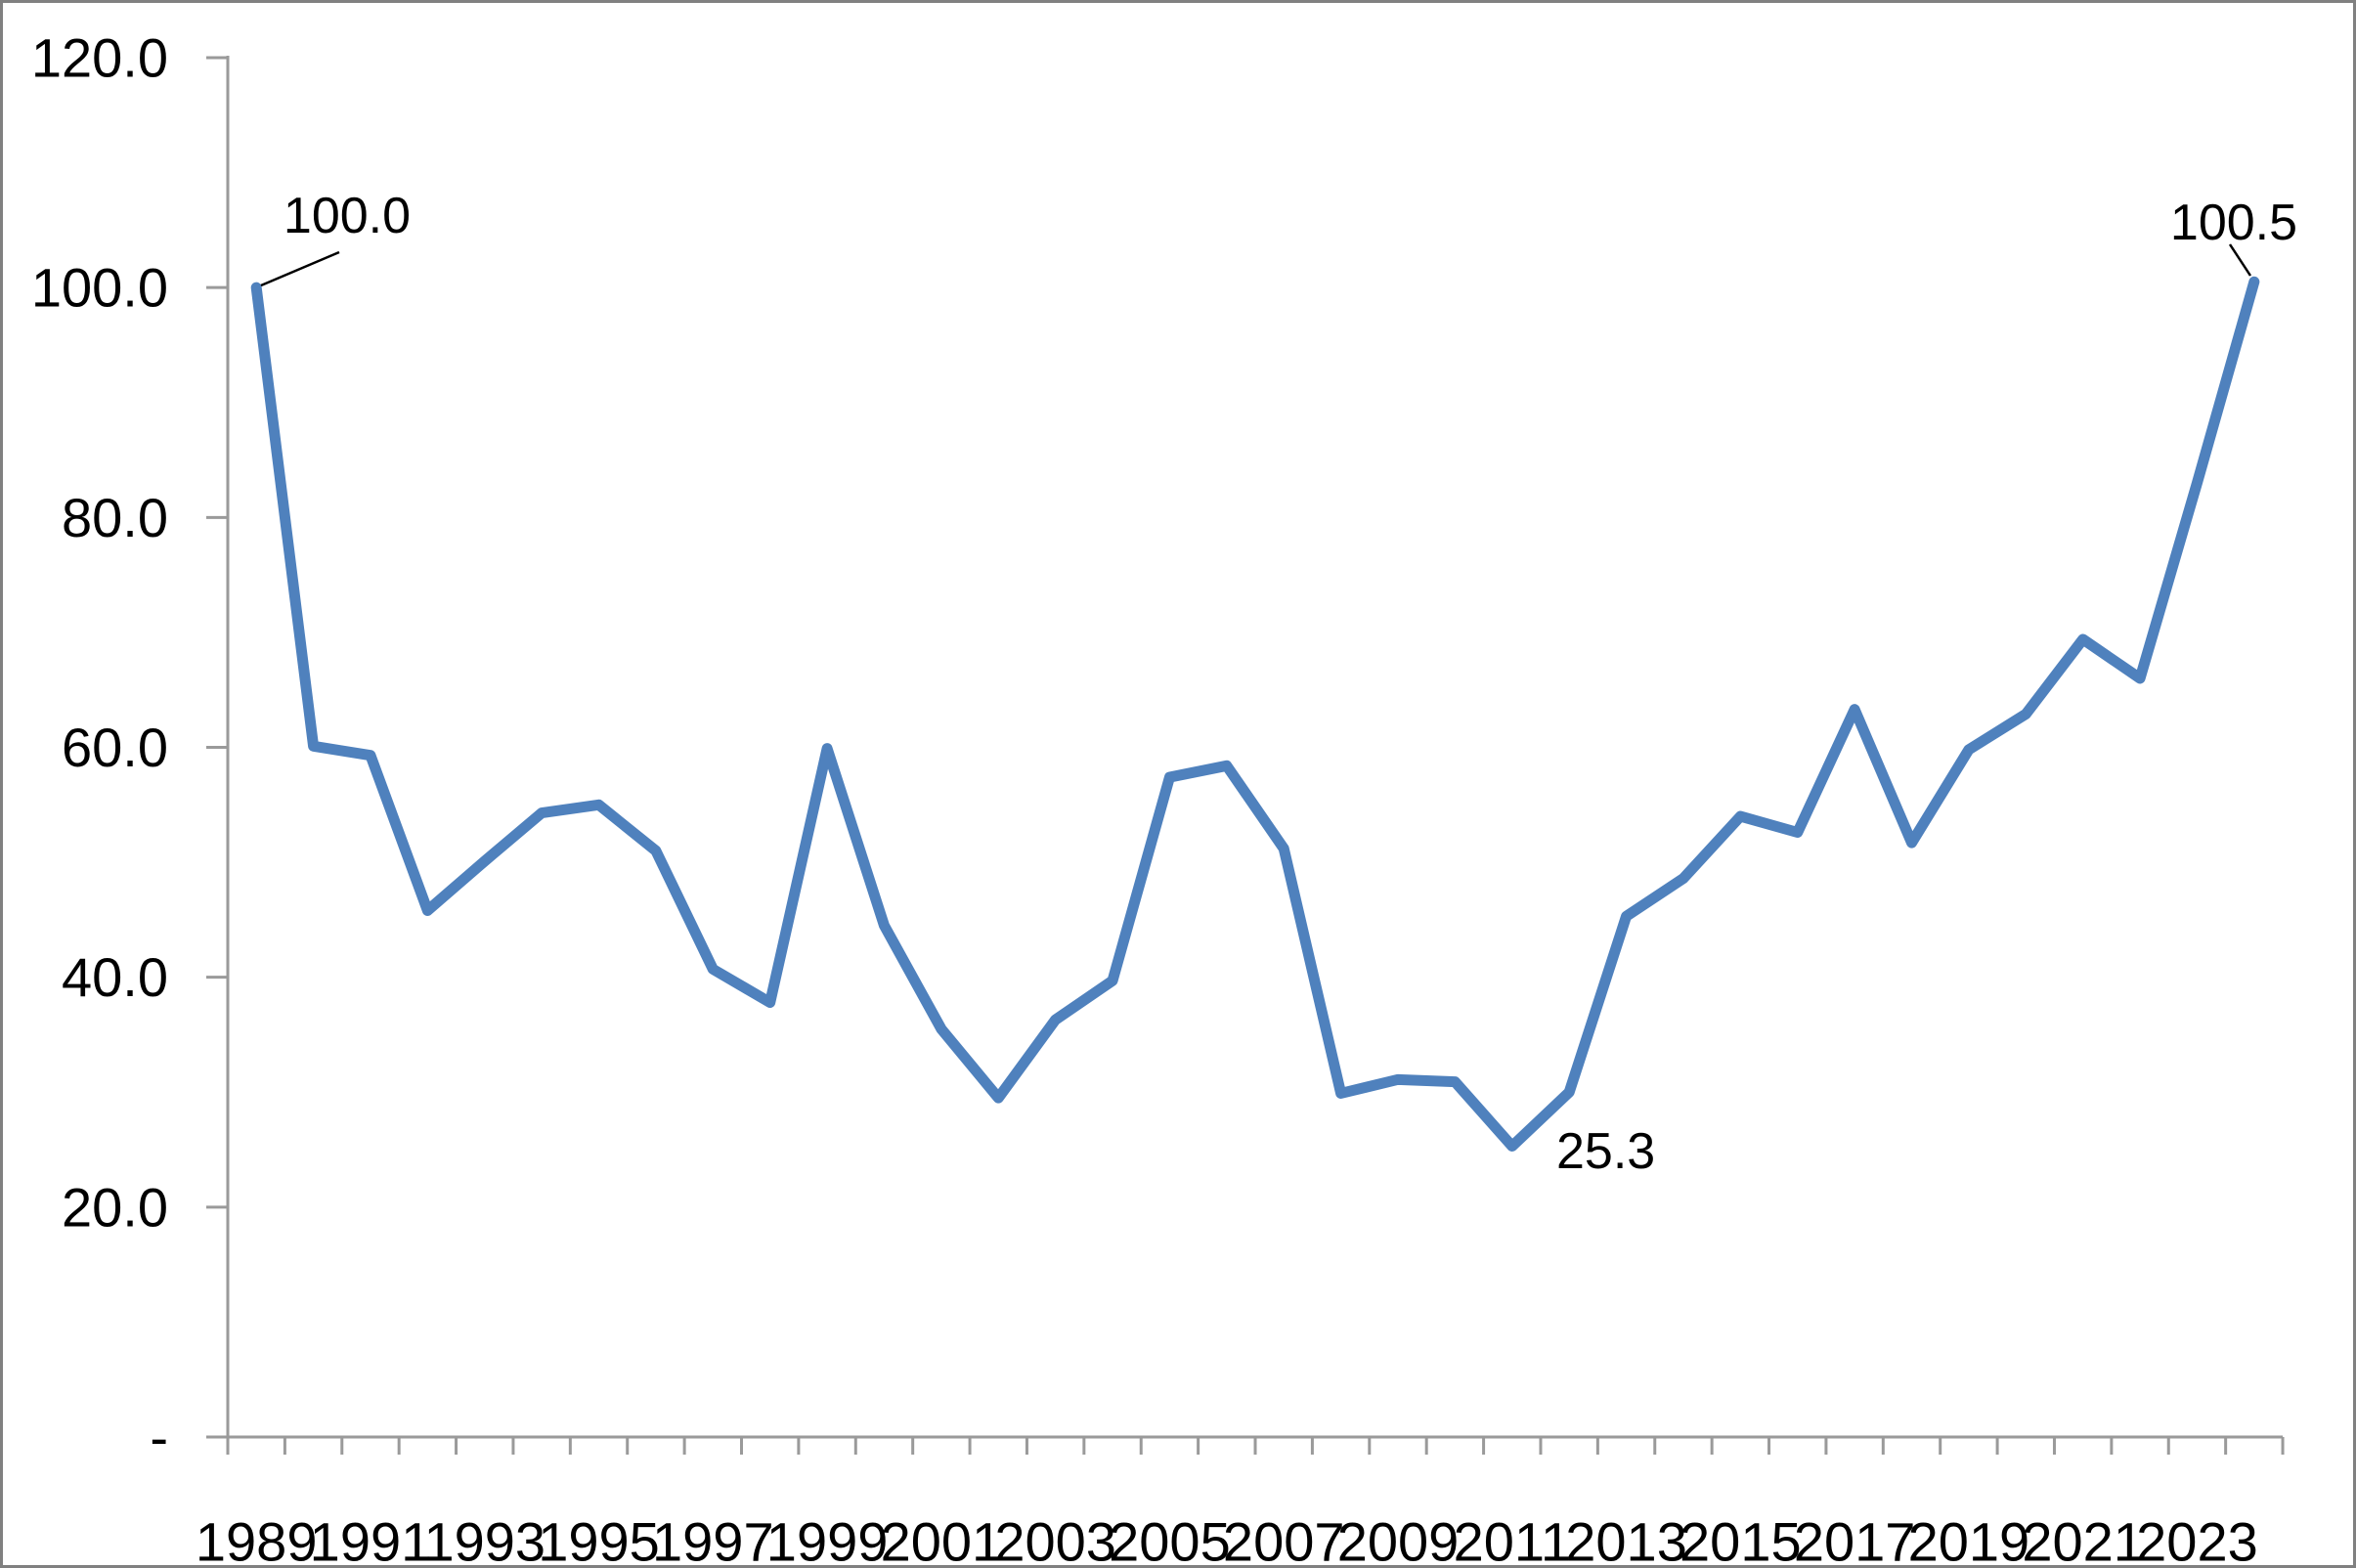  What do you see at coordinates (942, 1539) in the screenshot?
I see `x-tick-label: 2001` at bounding box center [942, 1539].